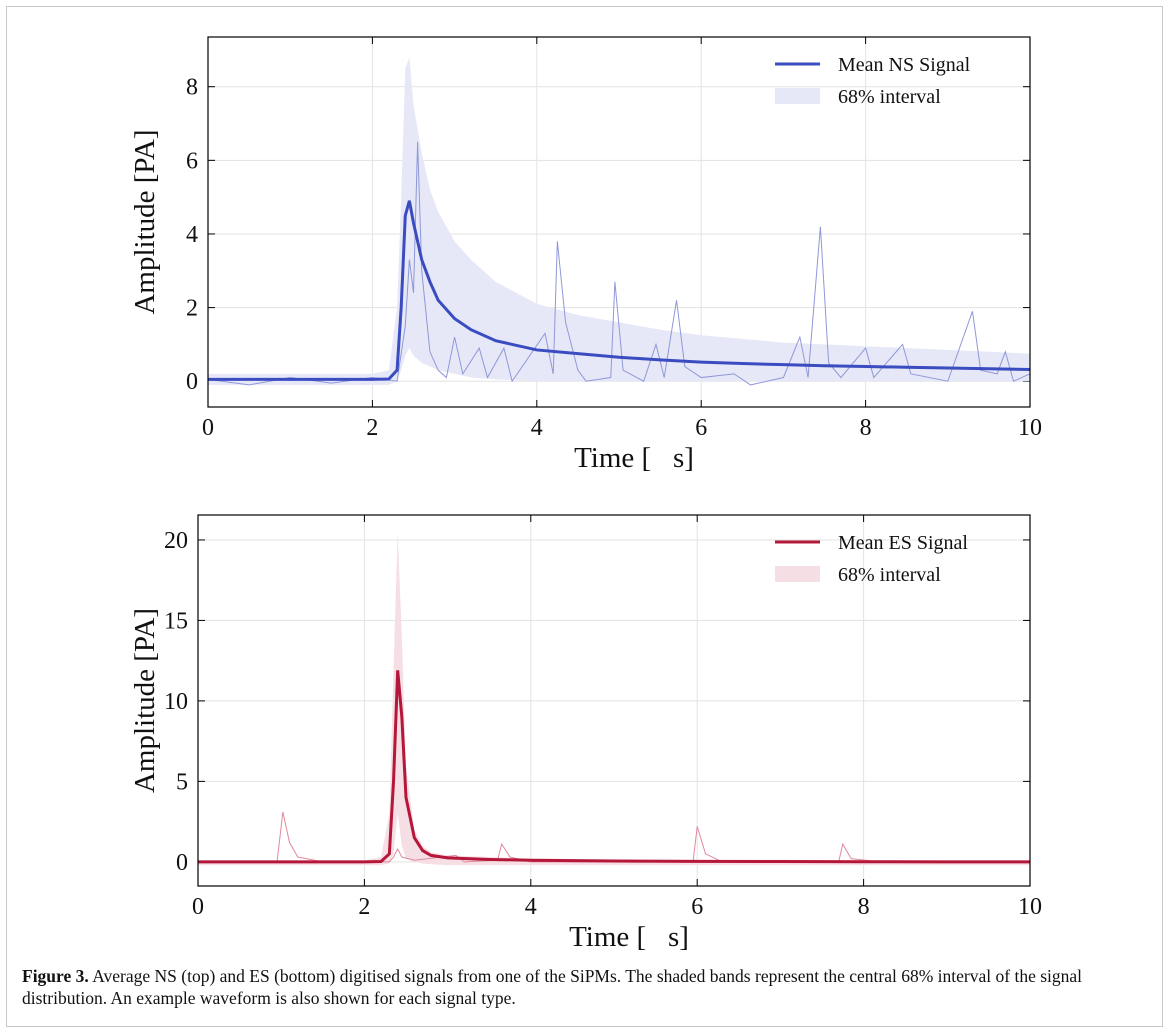  What do you see at coordinates (904, 65) in the screenshot?
I see `legend-label: Mean NS Signal` at bounding box center [904, 65].